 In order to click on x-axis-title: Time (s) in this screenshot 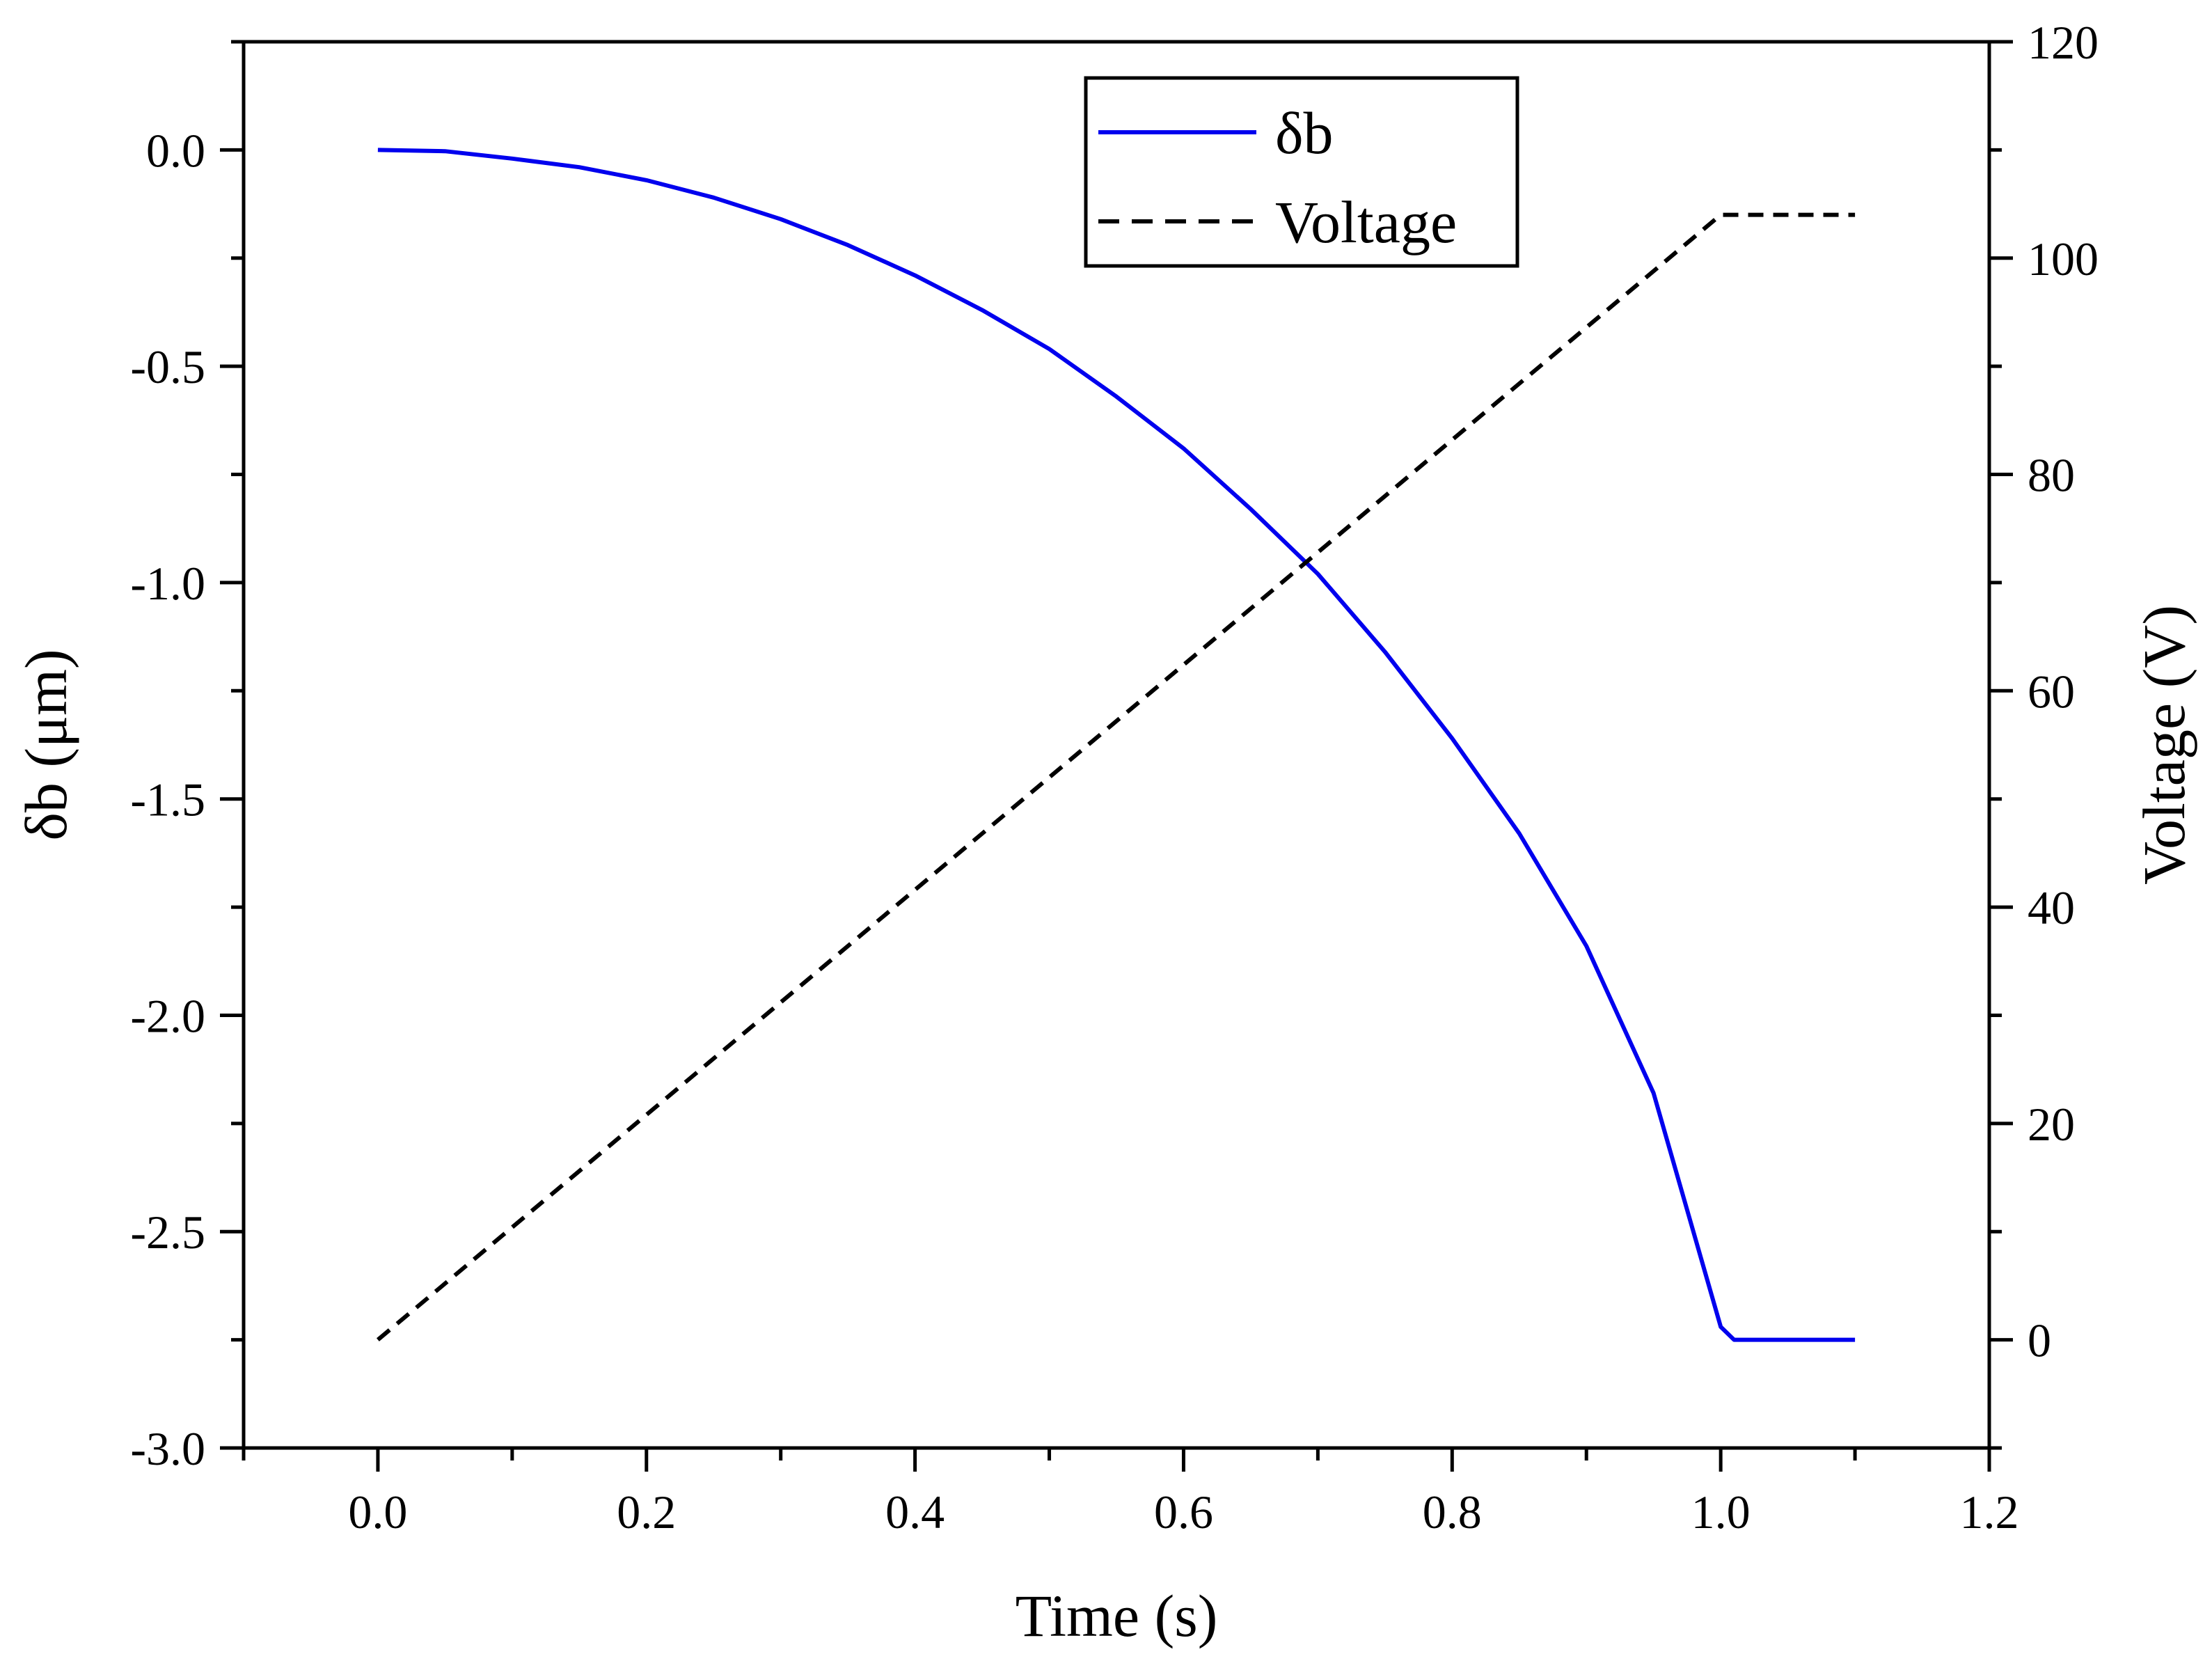, I will do `click(1117, 1616)`.